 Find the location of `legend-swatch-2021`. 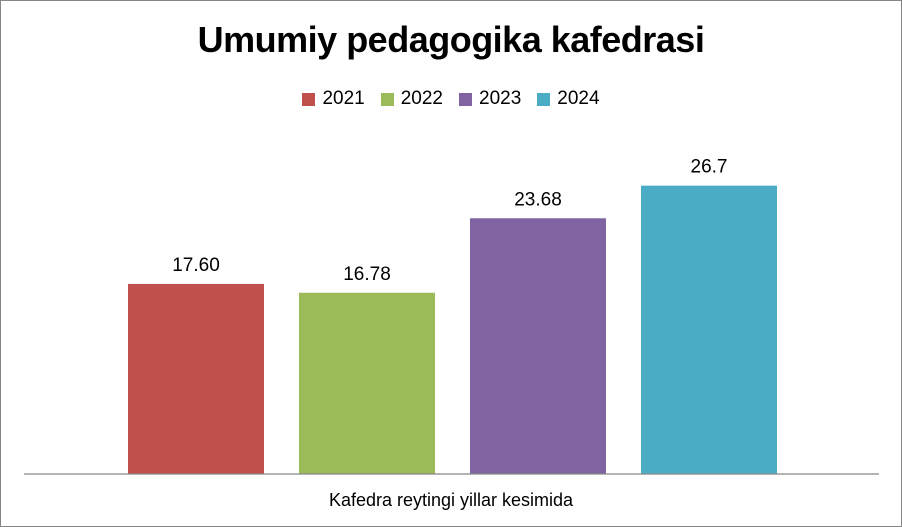

legend-swatch-2021 is located at coordinates (309, 99).